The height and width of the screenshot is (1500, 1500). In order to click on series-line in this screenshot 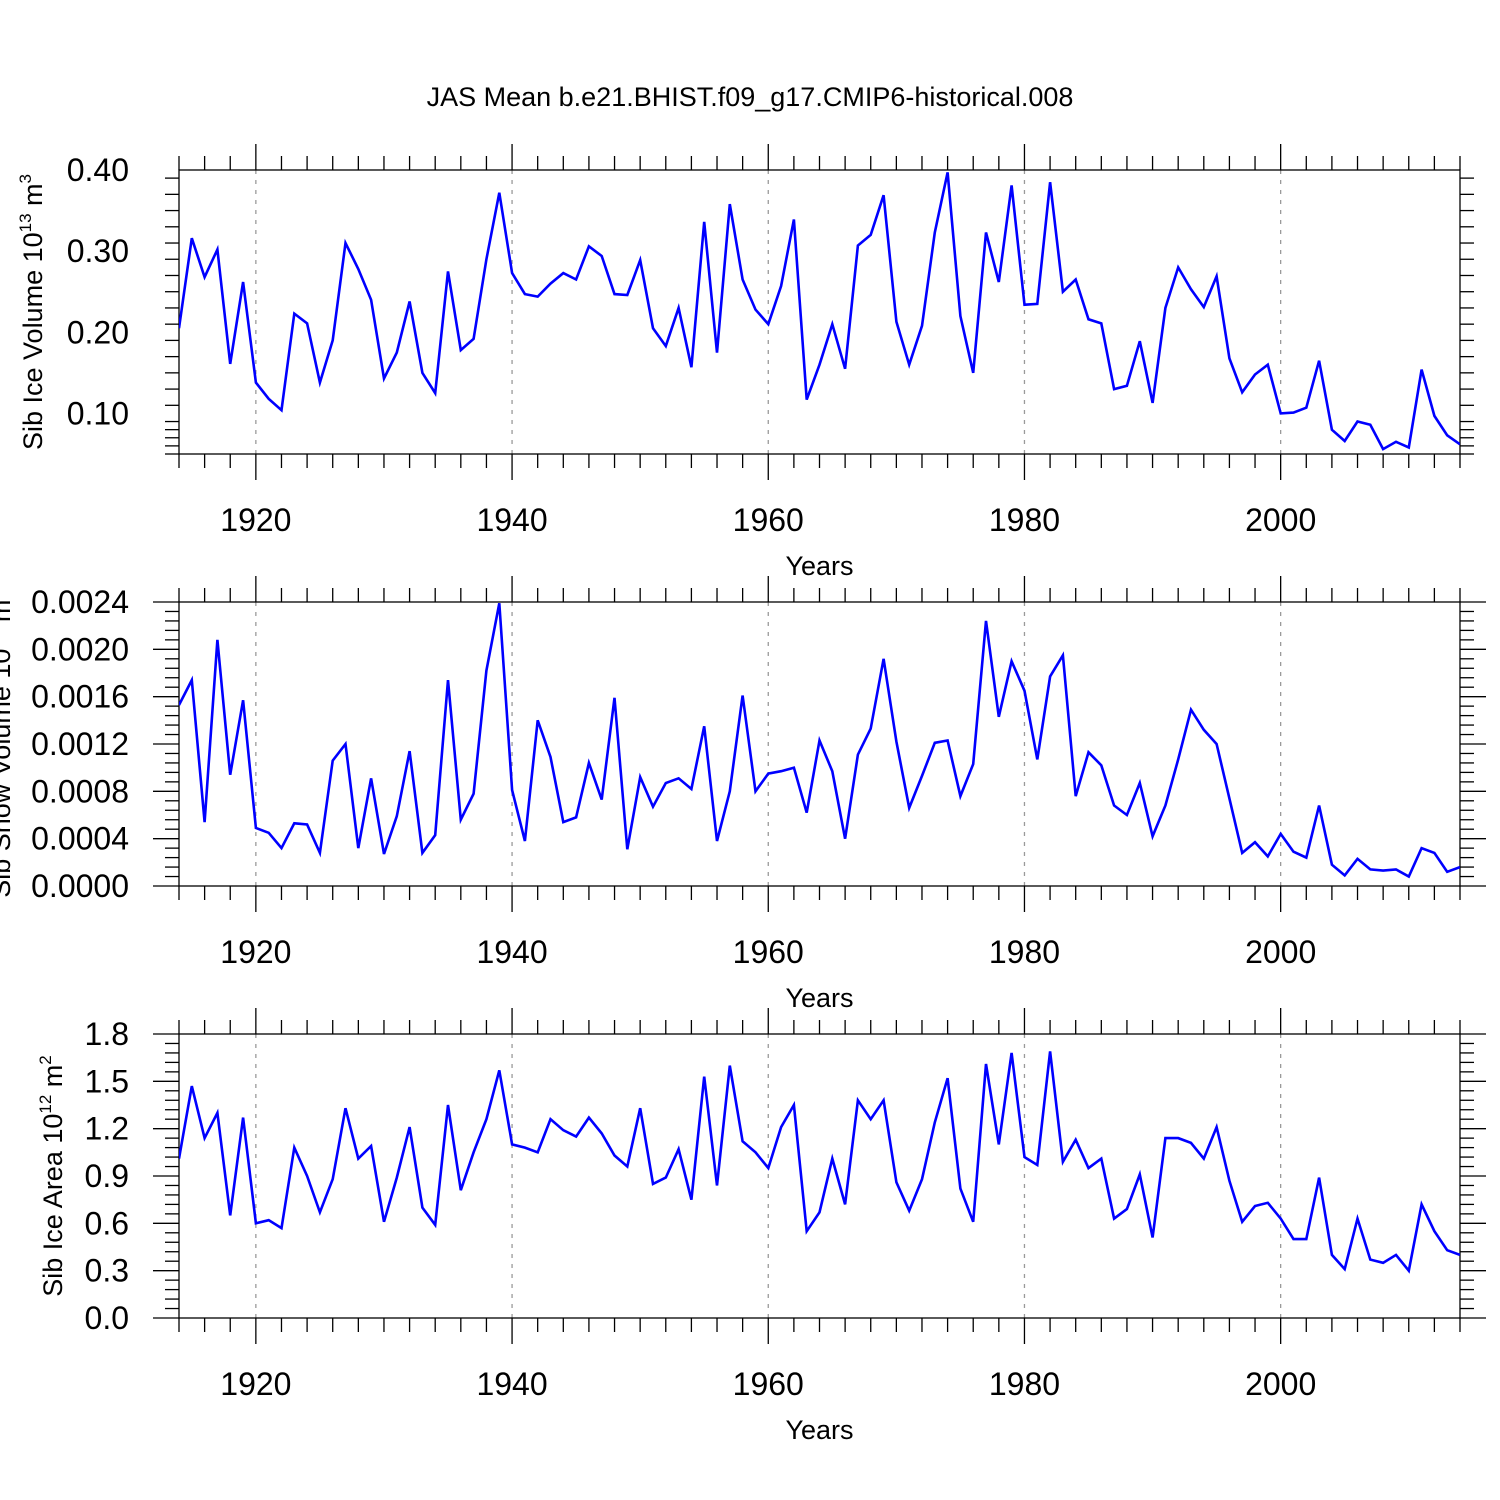, I will do `click(819, 1162)`.